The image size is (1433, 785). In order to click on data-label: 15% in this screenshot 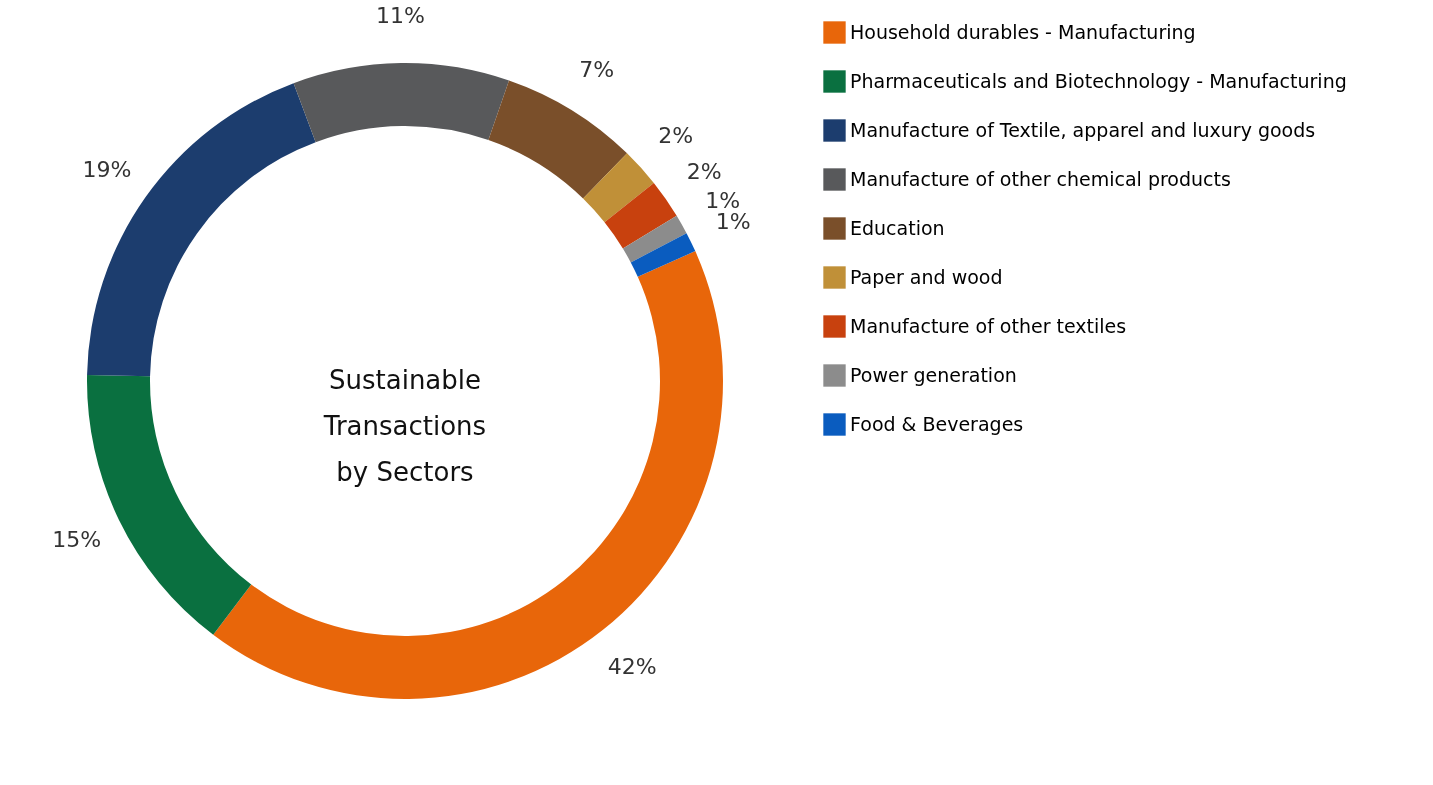, I will do `click(77, 540)`.